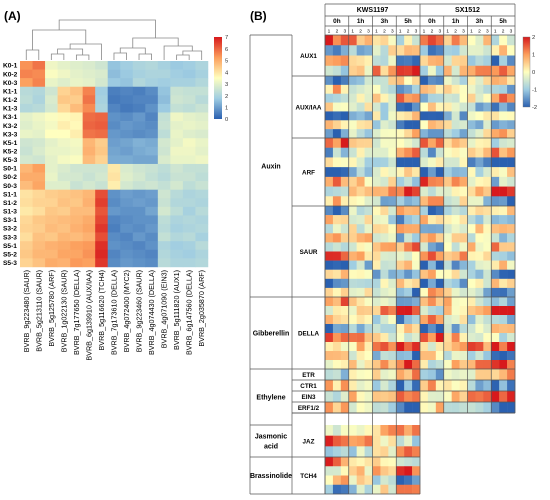 The image size is (550, 500). Describe the element at coordinates (10, 66) in the screenshot. I see `row-label: K0-1` at that location.